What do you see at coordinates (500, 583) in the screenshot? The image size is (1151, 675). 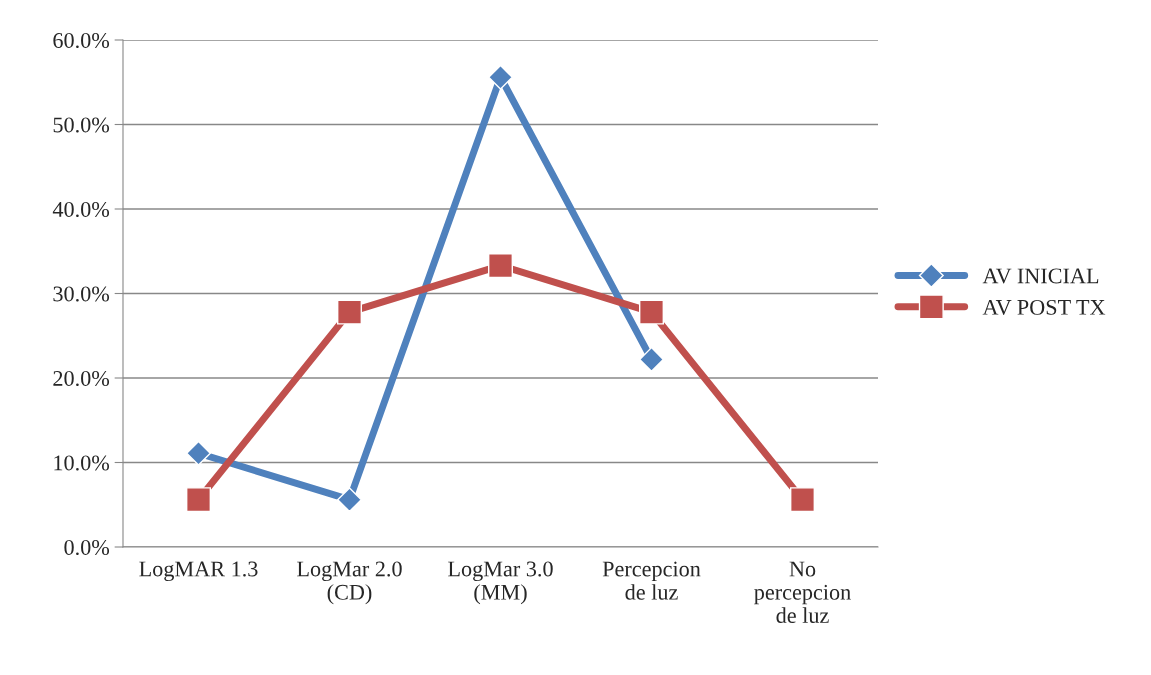 I see `x-tick-label: LogMar 3.0 (MM)` at bounding box center [500, 583].